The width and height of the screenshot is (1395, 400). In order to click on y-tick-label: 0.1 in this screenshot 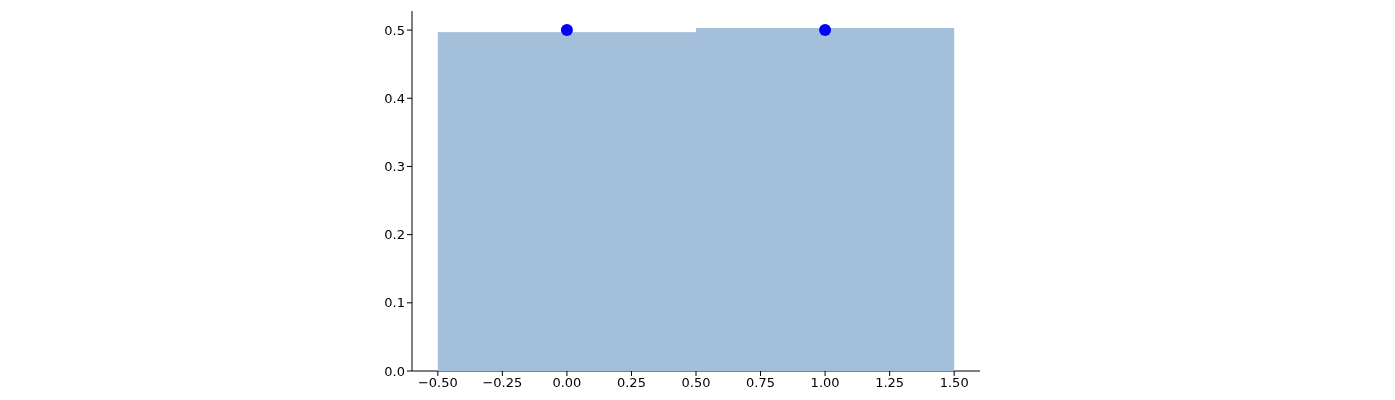, I will do `click(394, 303)`.